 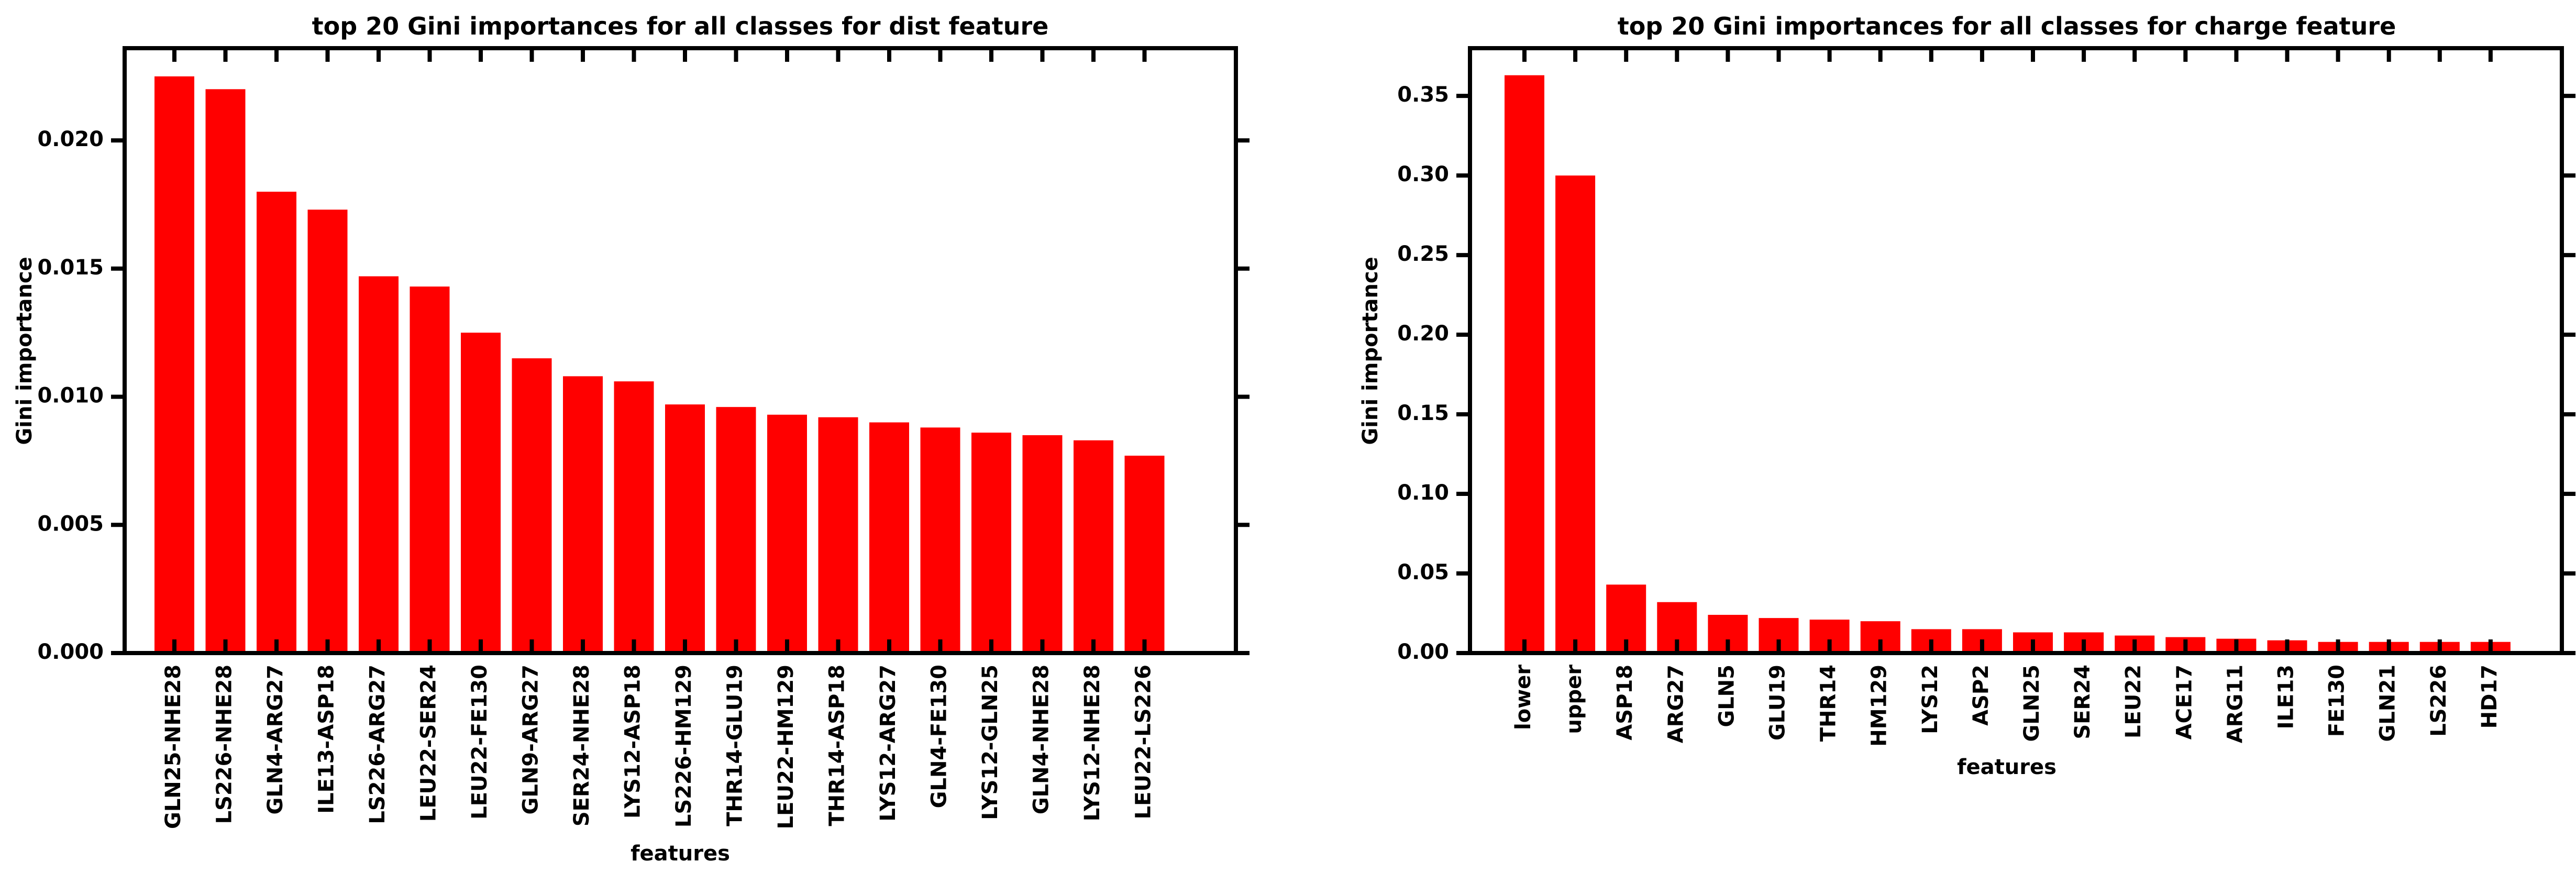 What do you see at coordinates (684, 746) in the screenshot?
I see `x-tick-label: LS226-HM129` at bounding box center [684, 746].